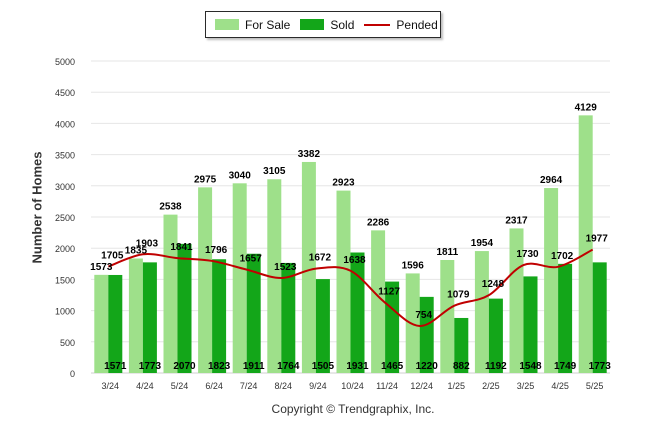  Describe the element at coordinates (586, 107) in the screenshot. I see `for-sale-data-label: 4129` at that location.